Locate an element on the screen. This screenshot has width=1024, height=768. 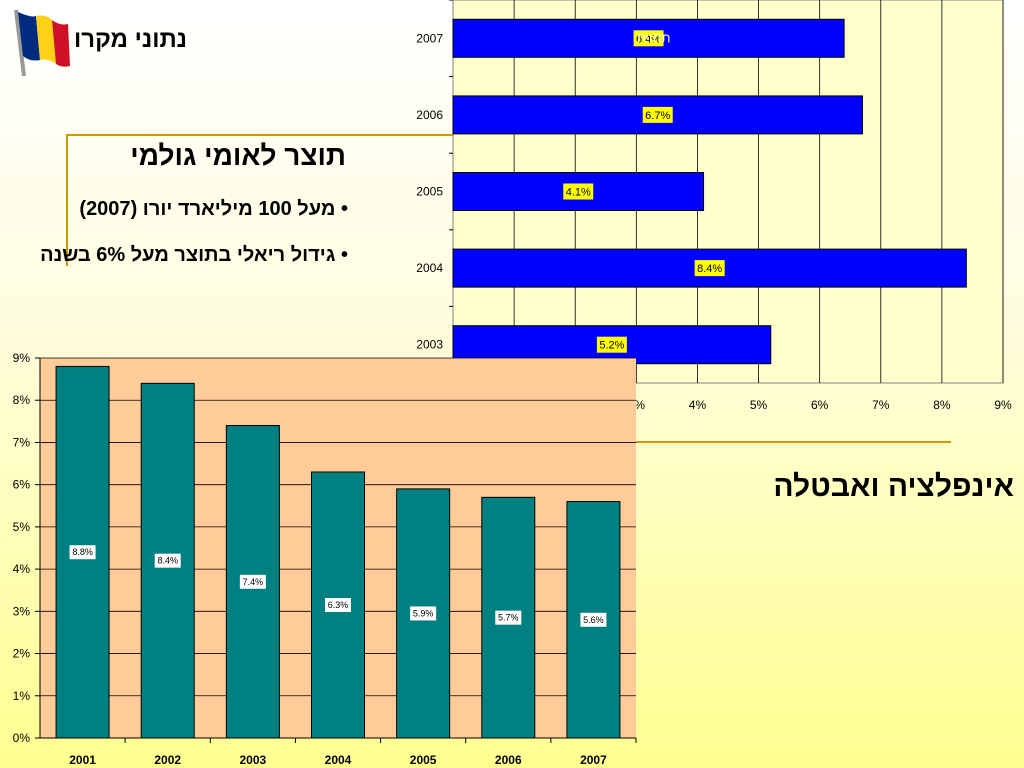
unemp-x-tick-label: 2007 is located at coordinates (593, 760).